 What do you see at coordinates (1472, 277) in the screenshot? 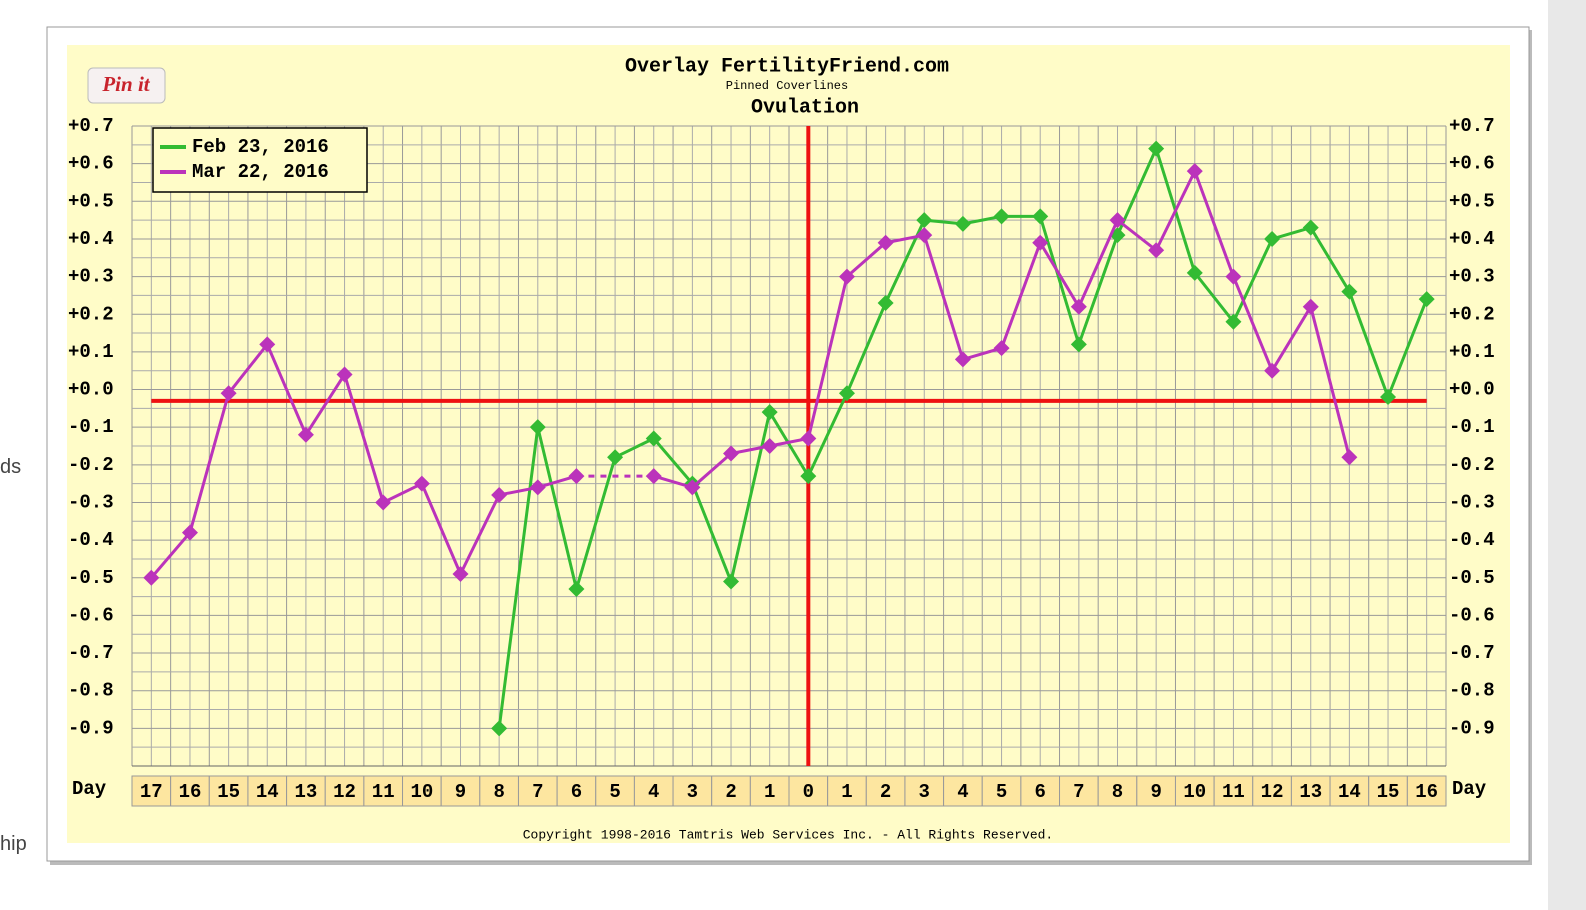
I see `y-tick-label-right: +0.3` at bounding box center [1472, 277].